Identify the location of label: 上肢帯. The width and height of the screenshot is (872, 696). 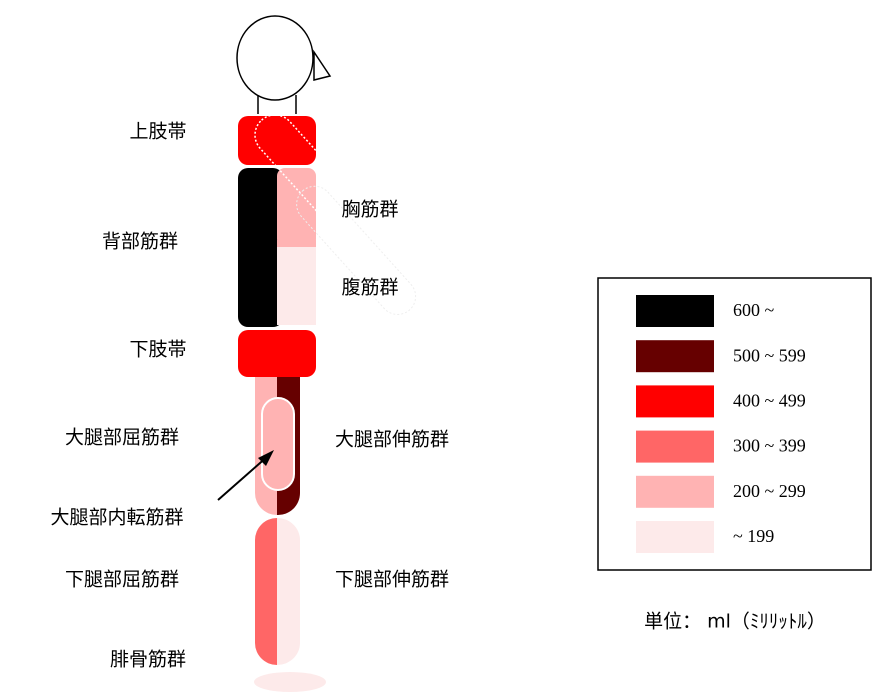
(157, 132).